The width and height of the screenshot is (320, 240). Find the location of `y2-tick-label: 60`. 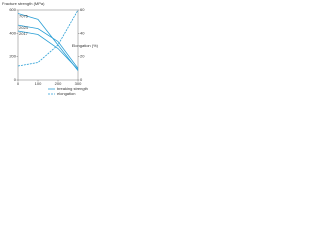

y2-tick-label: 60 is located at coordinates (82, 9).